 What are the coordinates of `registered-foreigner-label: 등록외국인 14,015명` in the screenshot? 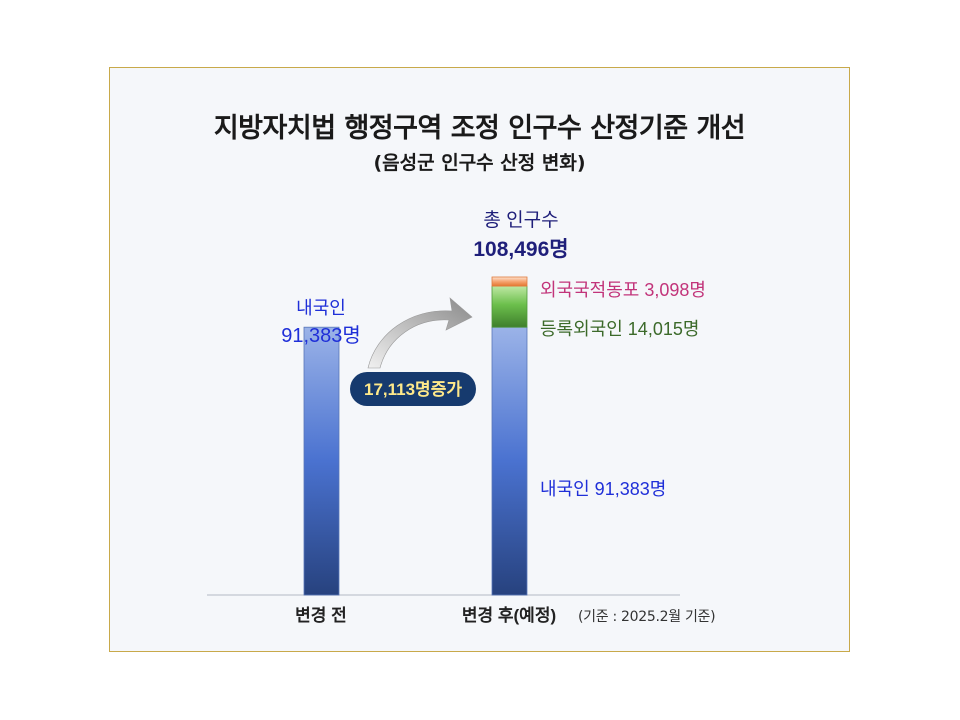 It's located at (619, 329).